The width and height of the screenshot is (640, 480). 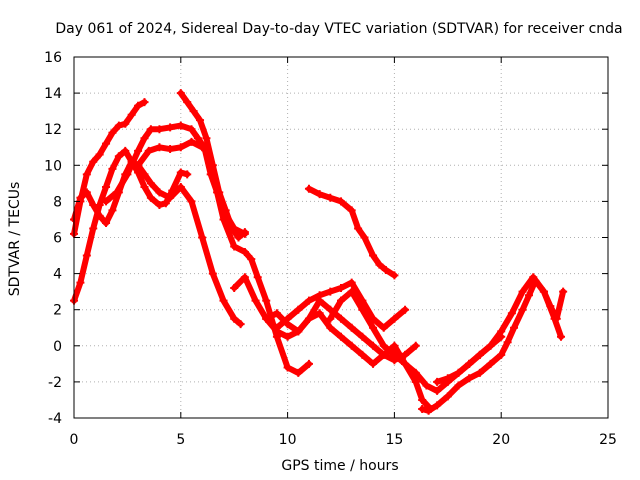 What do you see at coordinates (394, 440) in the screenshot?
I see `x-tick-label: 15` at bounding box center [394, 440].